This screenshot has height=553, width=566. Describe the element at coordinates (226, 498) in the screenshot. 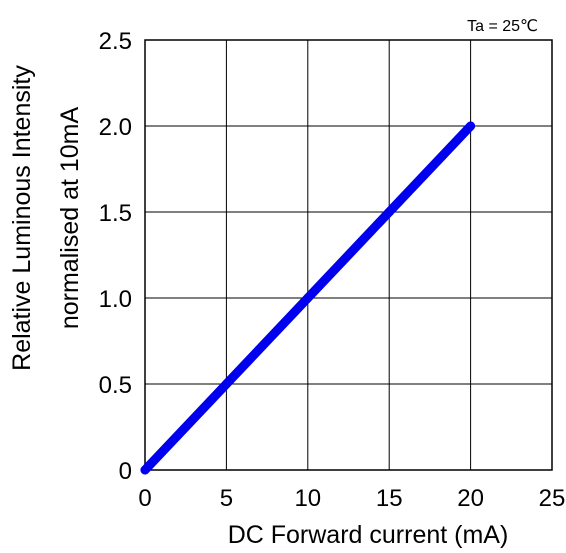

I see `x-tick-label-1: 5` at that location.